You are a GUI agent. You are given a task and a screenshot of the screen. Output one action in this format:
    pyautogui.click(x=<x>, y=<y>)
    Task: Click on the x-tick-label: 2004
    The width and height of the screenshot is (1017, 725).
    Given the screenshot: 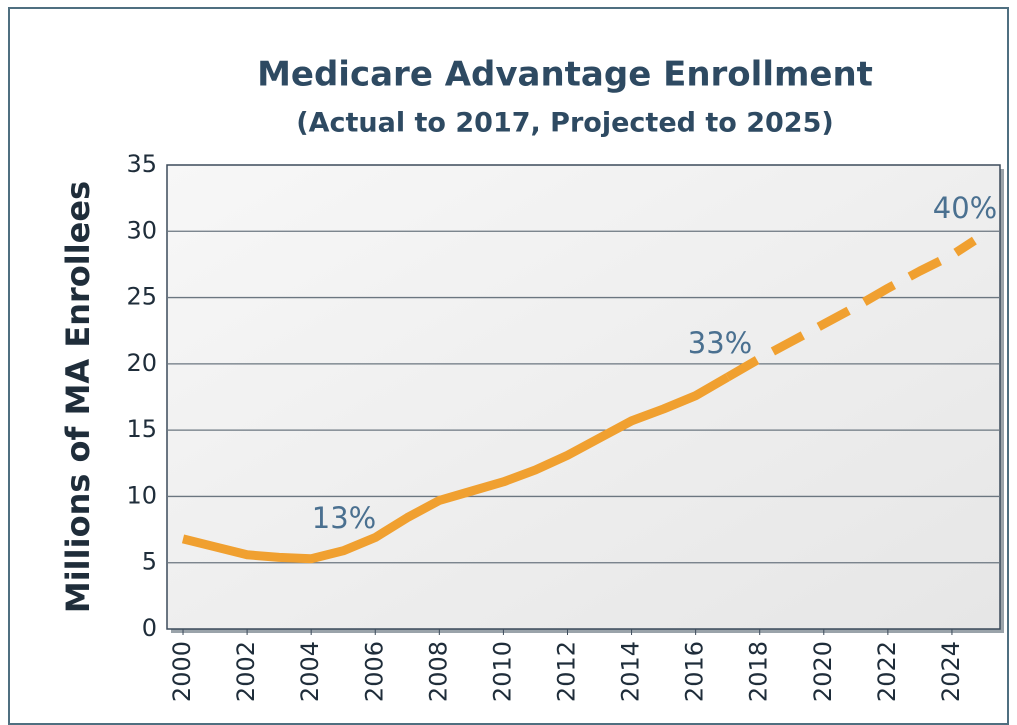 What is the action you would take?
    pyautogui.click(x=310, y=671)
    